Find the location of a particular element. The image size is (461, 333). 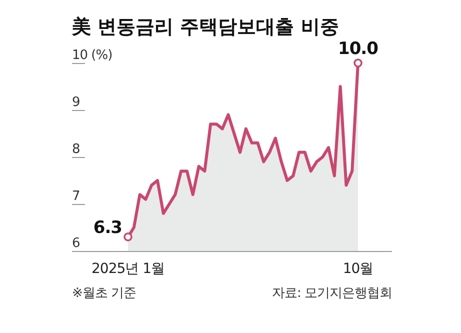

x-tick-label: 10월 is located at coordinates (358, 269).